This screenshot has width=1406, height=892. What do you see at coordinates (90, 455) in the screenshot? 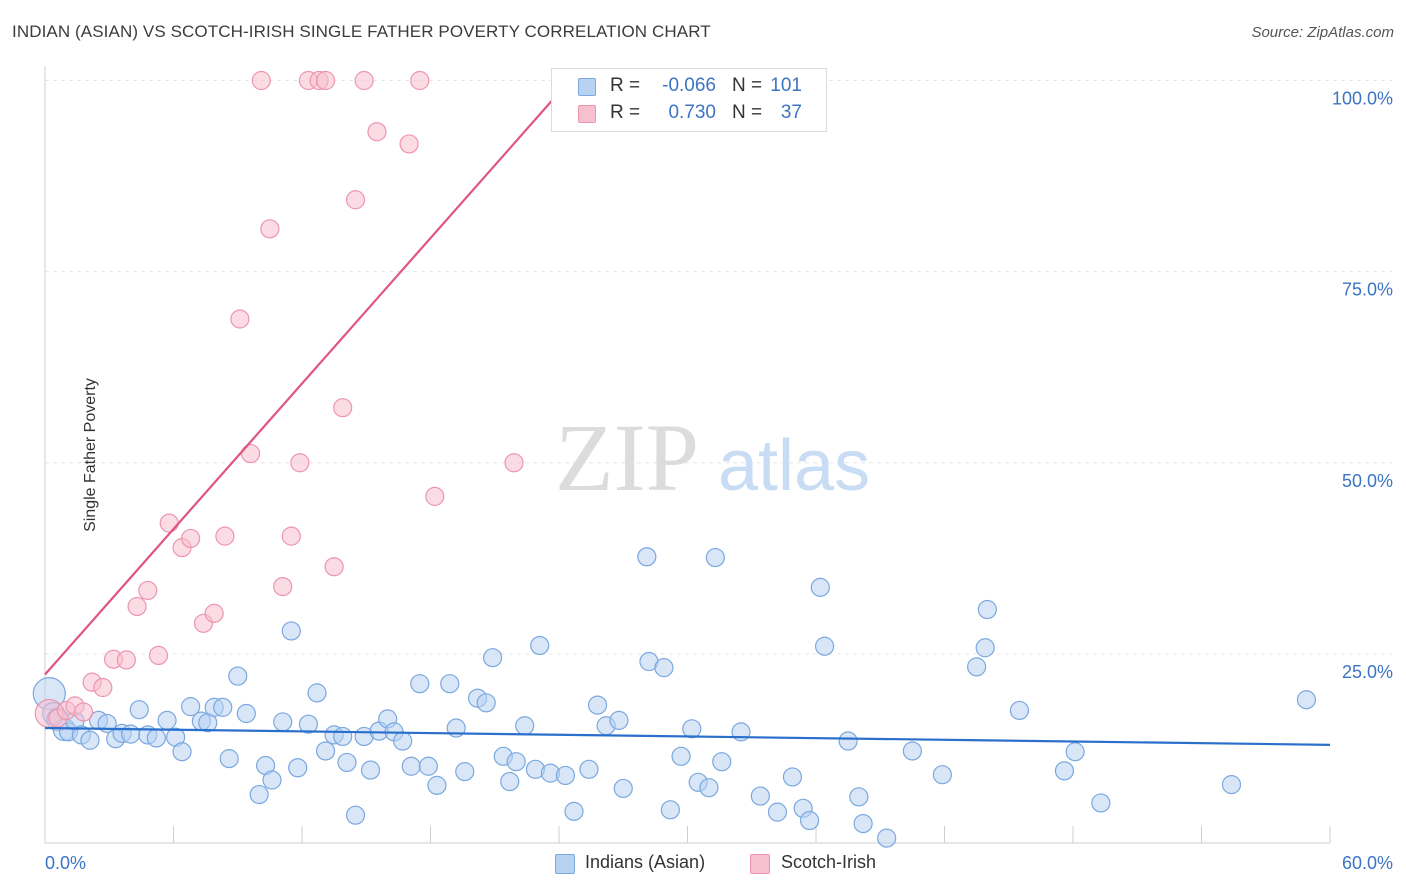
I see `y-axis-label: Single Father Poverty` at bounding box center [90, 455].